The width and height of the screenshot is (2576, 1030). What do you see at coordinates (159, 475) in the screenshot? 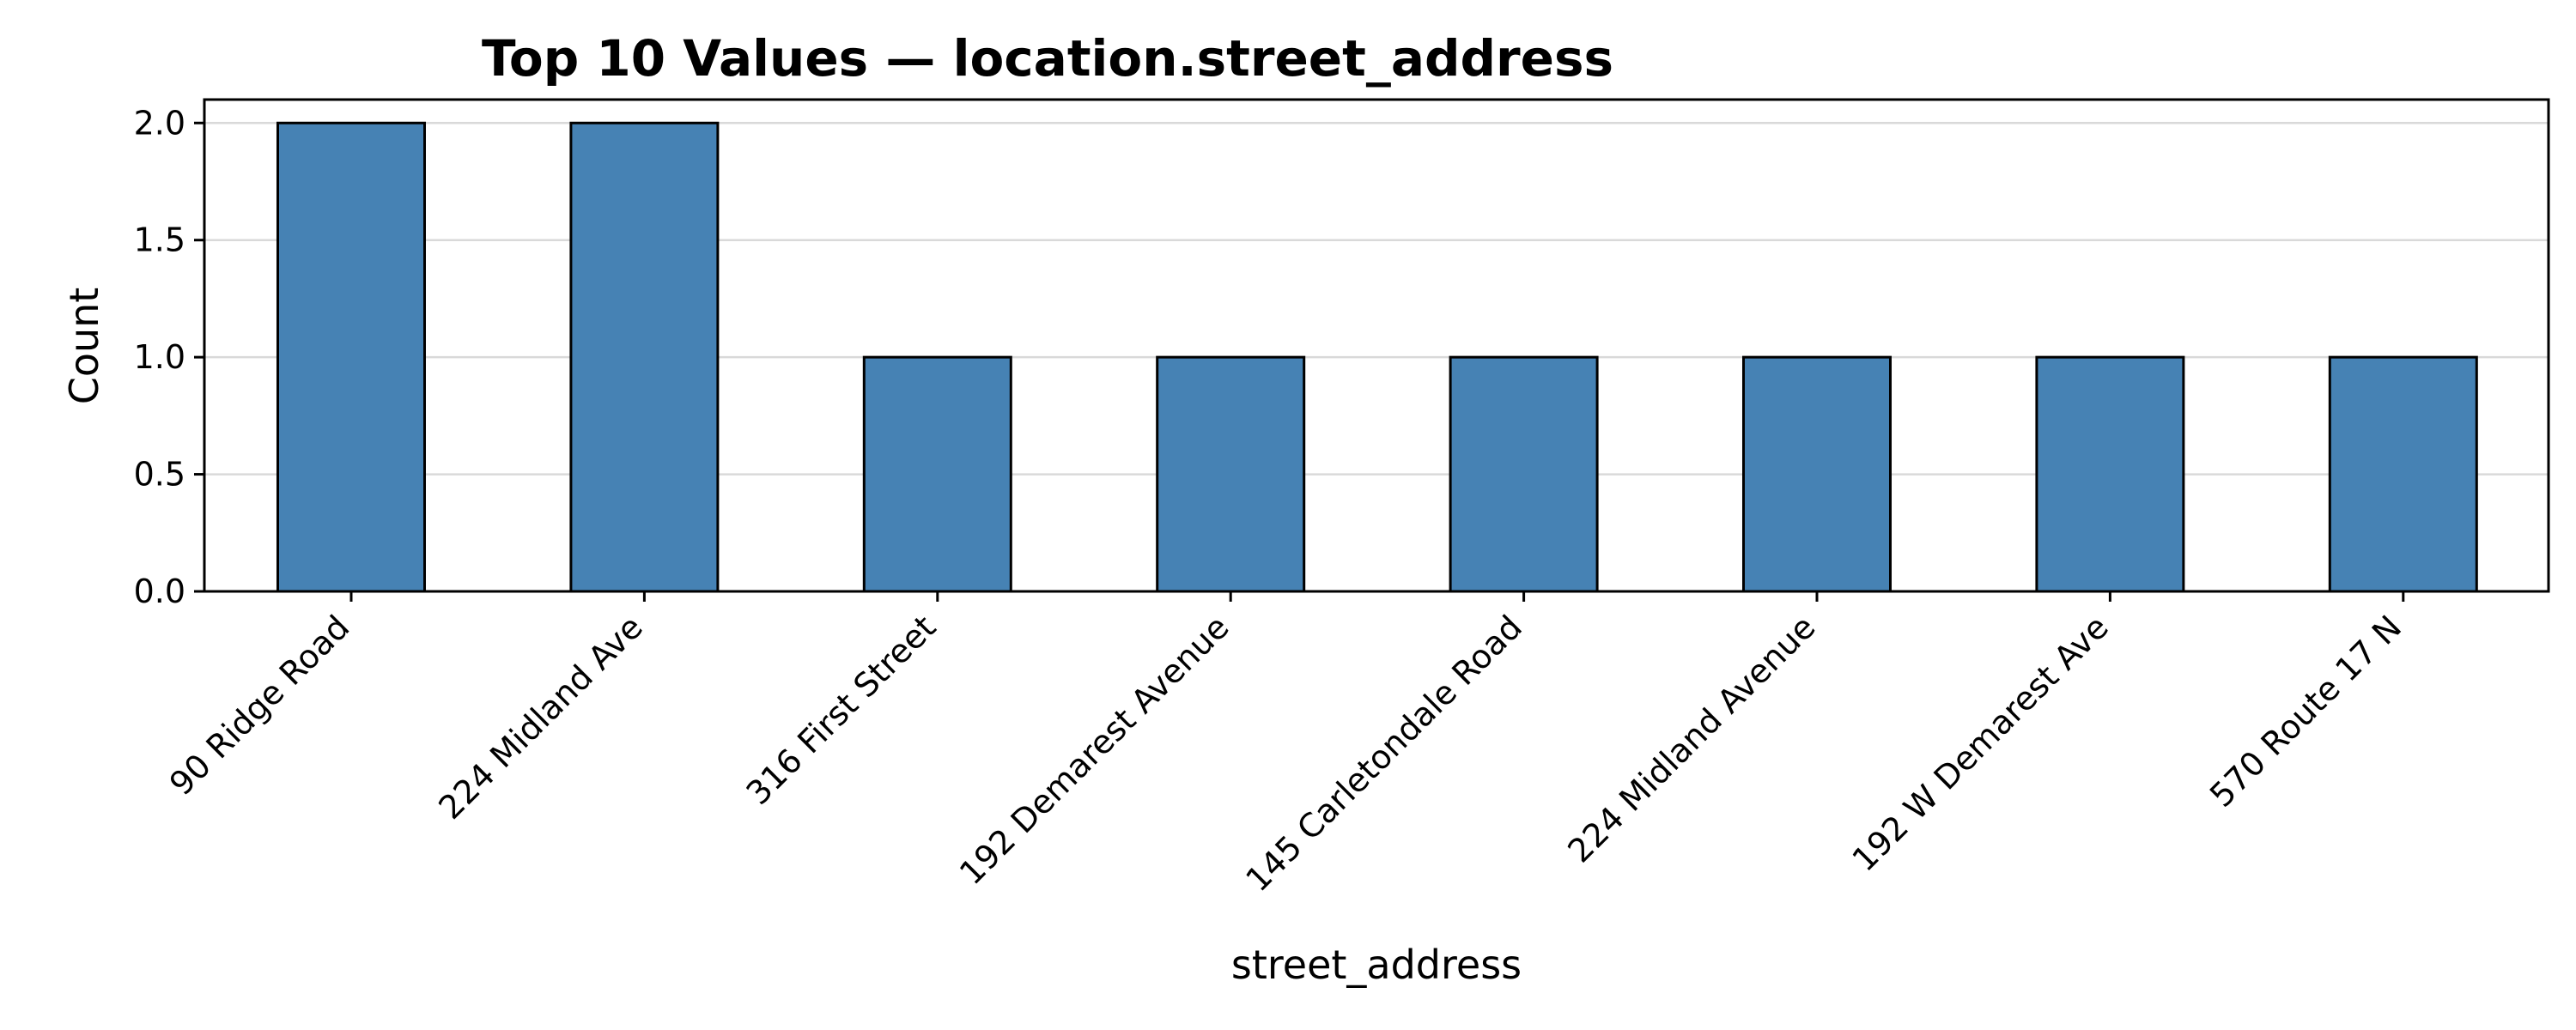
I see `y-tick-label: 0.5` at bounding box center [159, 475].